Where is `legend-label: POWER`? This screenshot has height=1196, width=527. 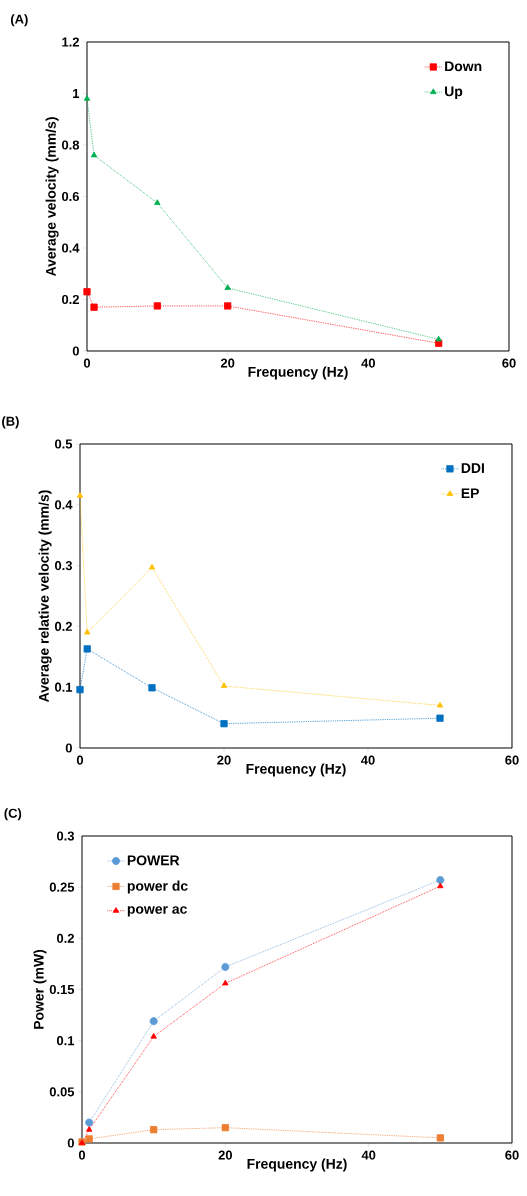
legend-label: POWER is located at coordinates (153, 860).